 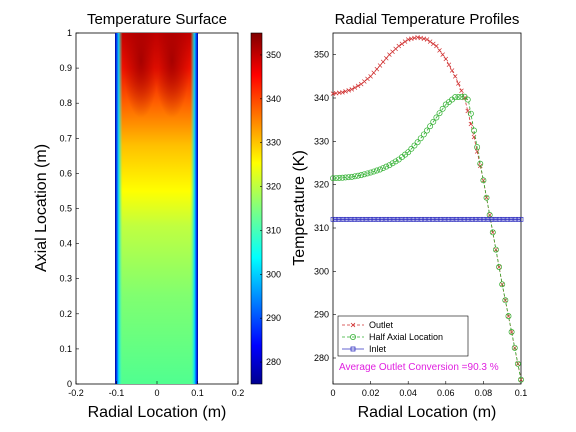 I want to click on right-chart-title: Radial Temperature Profiles, so click(x=427, y=19).